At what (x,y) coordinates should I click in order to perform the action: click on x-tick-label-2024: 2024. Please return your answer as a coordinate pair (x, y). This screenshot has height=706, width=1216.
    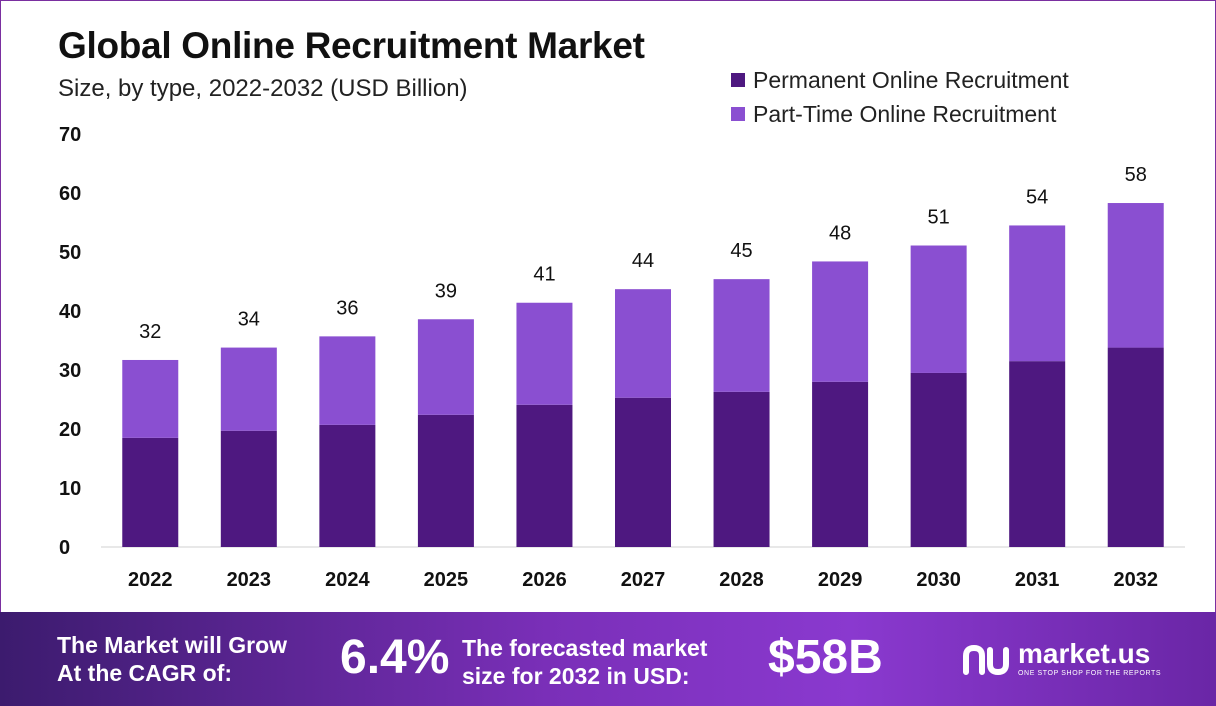
    Looking at the image, I should click on (347, 580).